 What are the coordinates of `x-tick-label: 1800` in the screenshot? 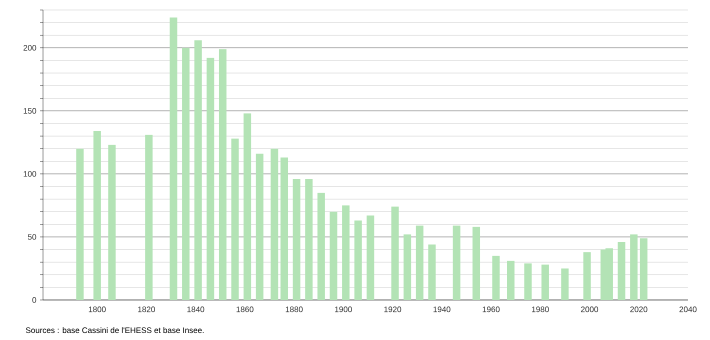 It's located at (97, 309).